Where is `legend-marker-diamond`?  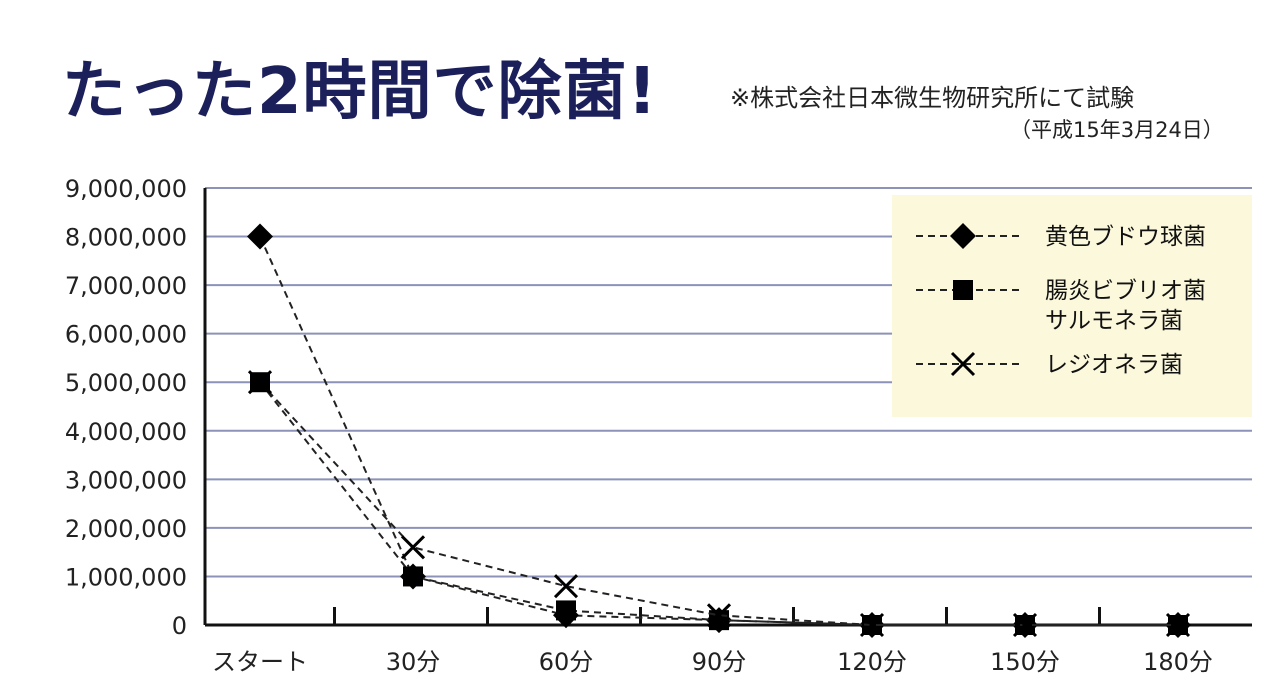 legend-marker-diamond is located at coordinates (963, 236).